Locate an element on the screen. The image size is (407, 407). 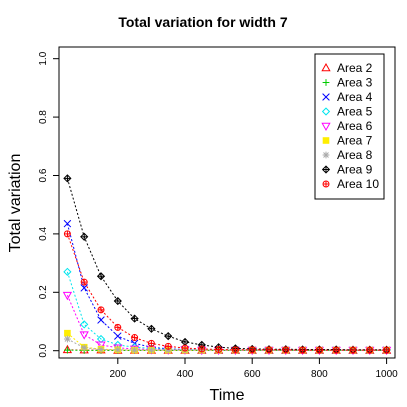
legend-label: Area 9 is located at coordinates (355, 170).